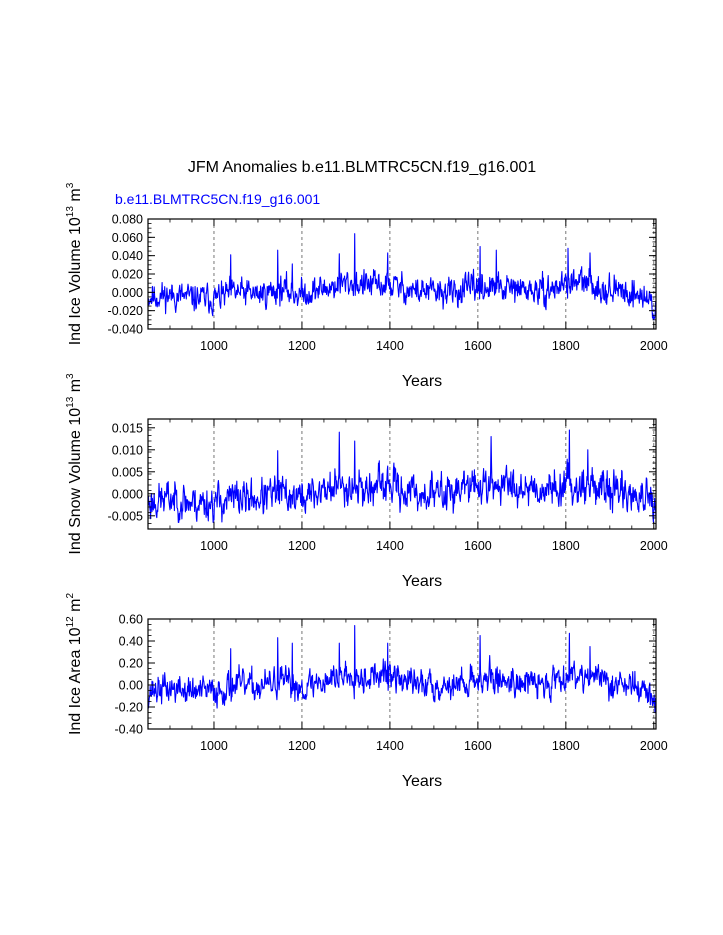  What do you see at coordinates (129, 708) in the screenshot?
I see `y-tick-label: -0.20` at bounding box center [129, 708].